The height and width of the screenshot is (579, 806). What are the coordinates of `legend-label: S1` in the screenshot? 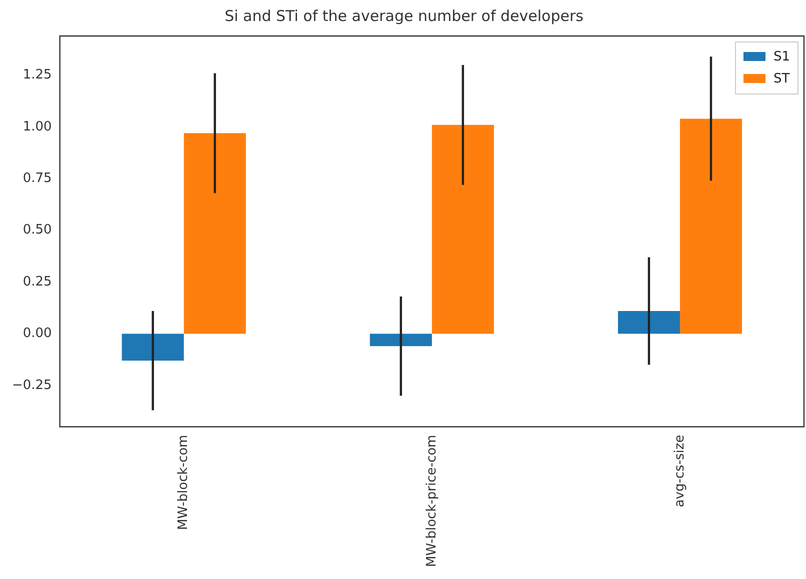 It's located at (781, 56).